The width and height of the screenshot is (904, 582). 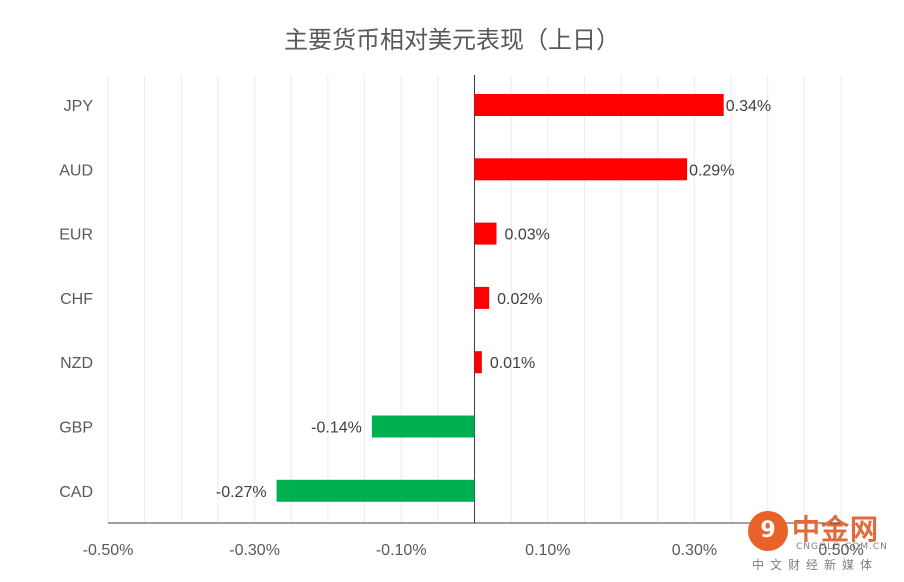 I want to click on category-label: CHF, so click(x=76, y=299).